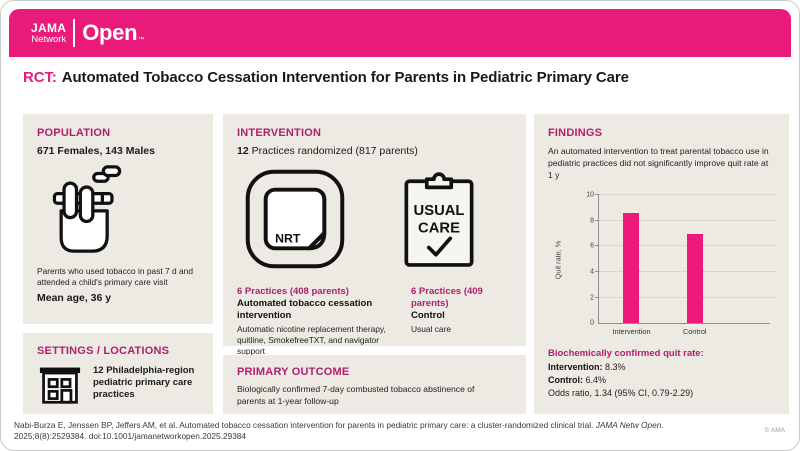  What do you see at coordinates (428, 315) in the screenshot?
I see `arm-name: Control` at bounding box center [428, 315].